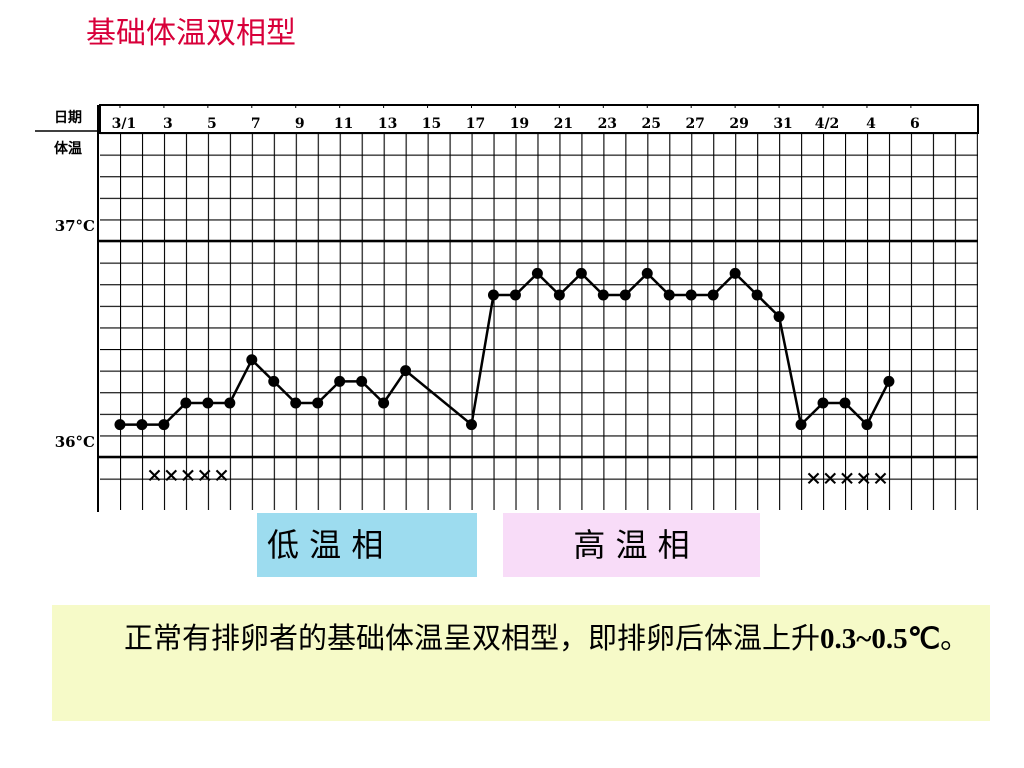 This screenshot has height=768, width=1024. Describe the element at coordinates (738, 124) in the screenshot. I see `x-tick-label: 29` at that location.